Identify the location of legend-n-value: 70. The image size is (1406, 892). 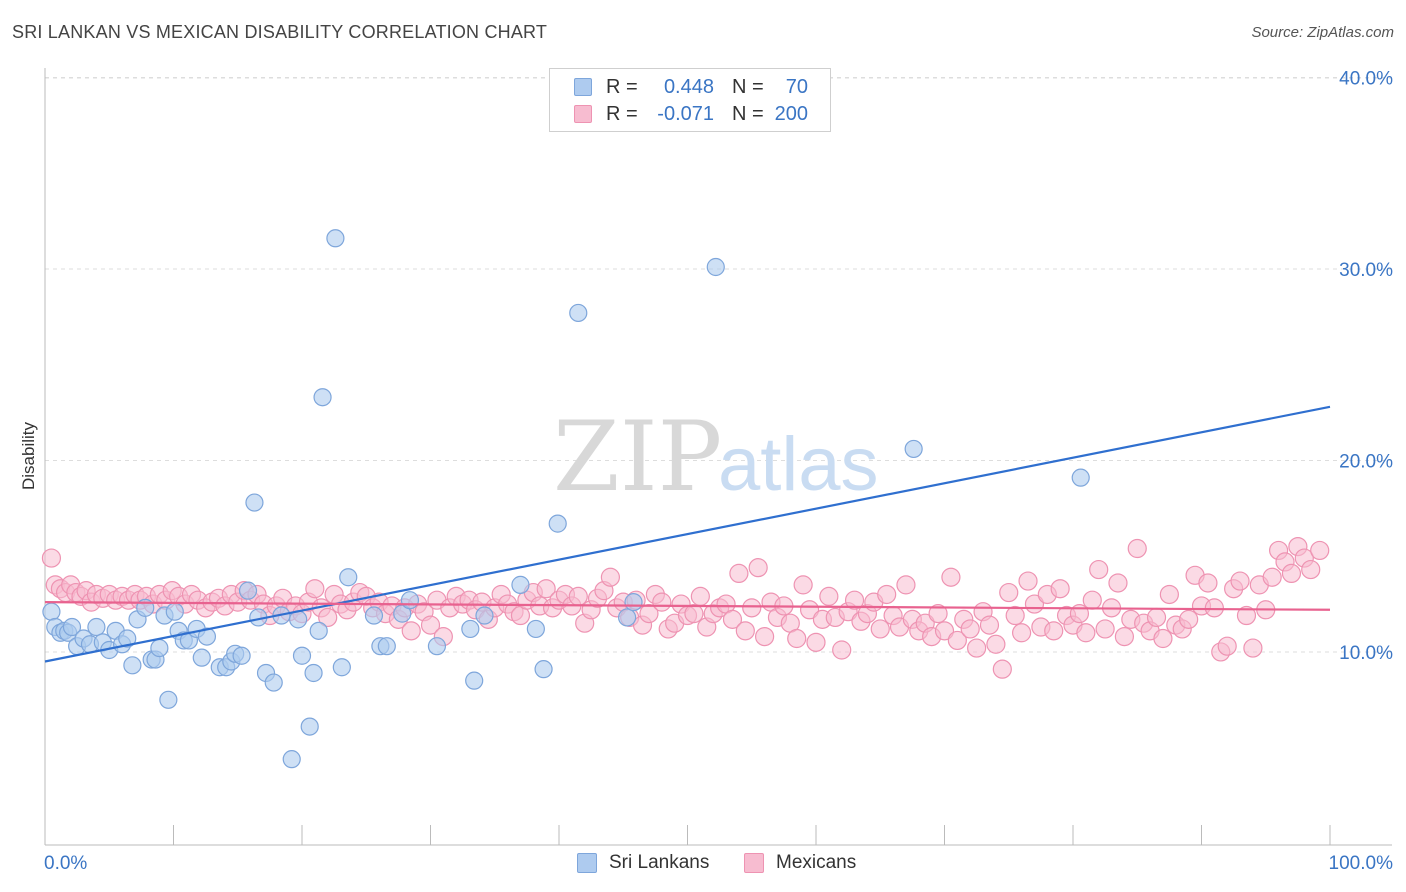
(796, 86).